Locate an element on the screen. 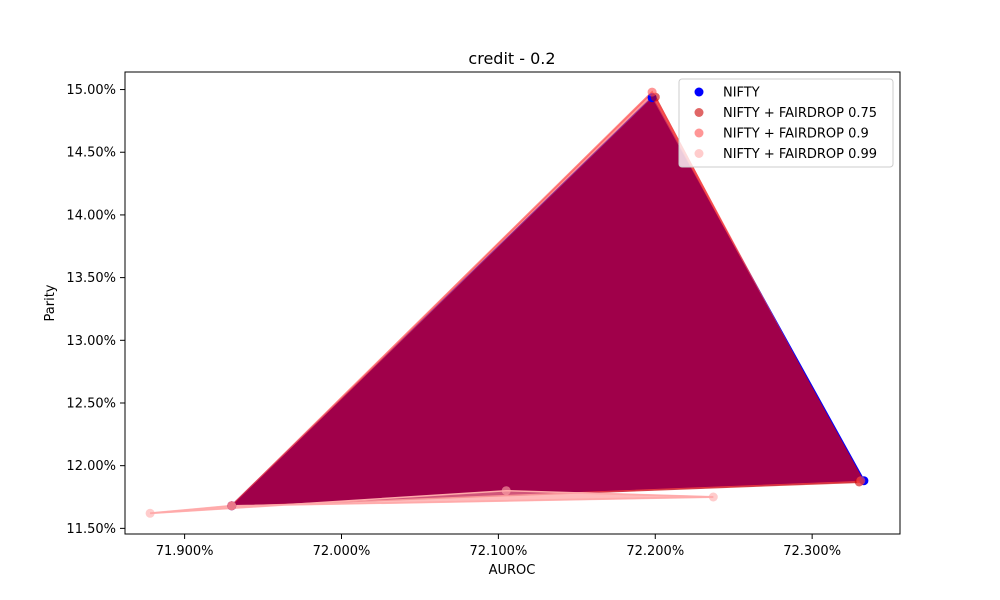  y-tick-label-3: 13.00% is located at coordinates (91, 341).